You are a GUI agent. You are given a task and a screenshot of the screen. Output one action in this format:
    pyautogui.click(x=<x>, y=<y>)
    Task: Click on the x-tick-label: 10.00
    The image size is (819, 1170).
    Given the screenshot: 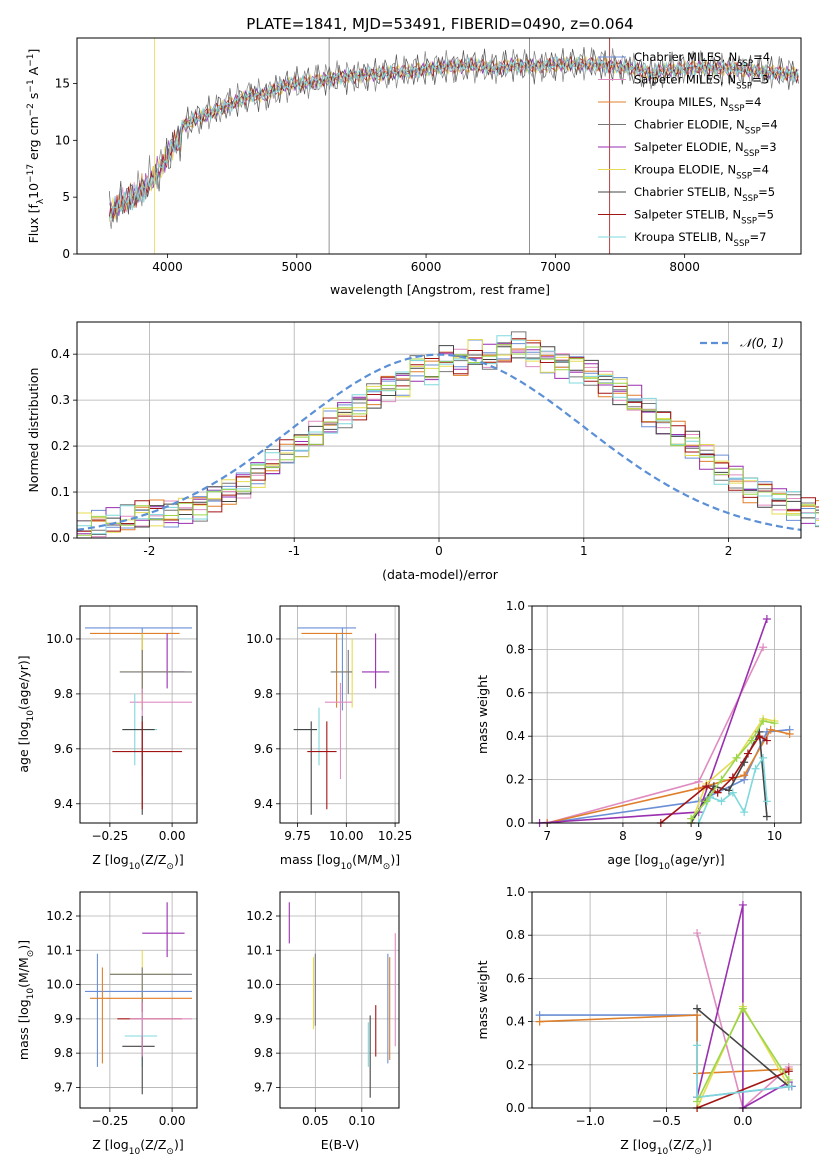 What is the action you would take?
    pyautogui.click(x=346, y=836)
    